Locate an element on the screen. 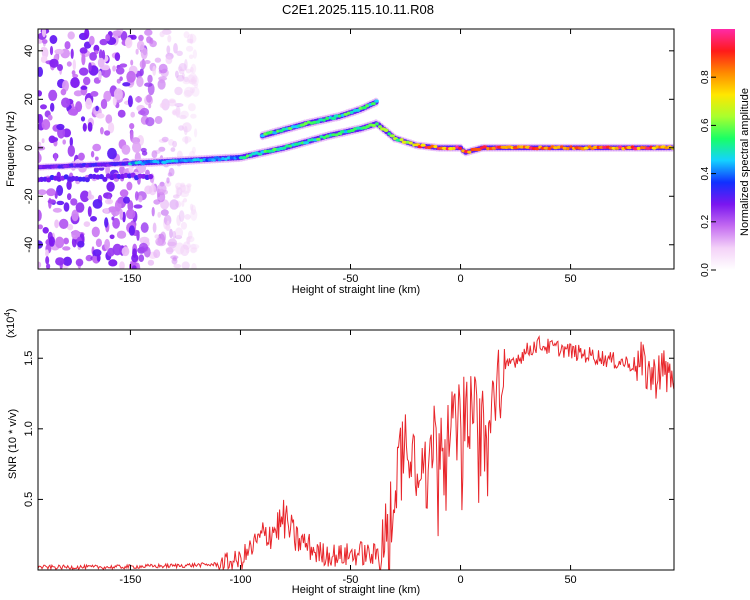  noise-blobs is located at coordinates (119, 149).